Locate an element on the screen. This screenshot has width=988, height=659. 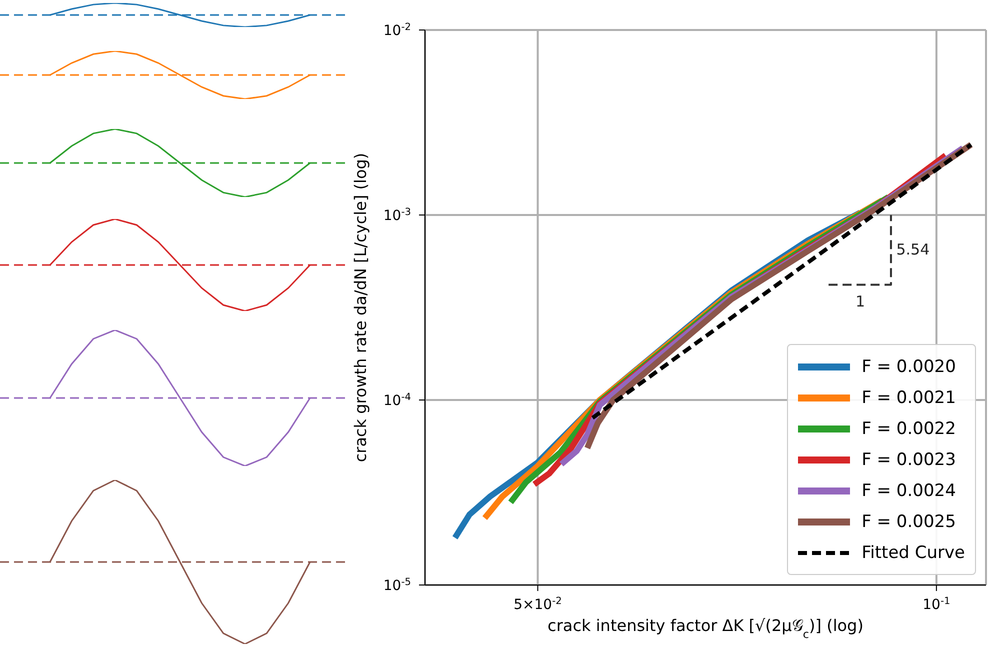
annotation: 1 is located at coordinates (861, 301).